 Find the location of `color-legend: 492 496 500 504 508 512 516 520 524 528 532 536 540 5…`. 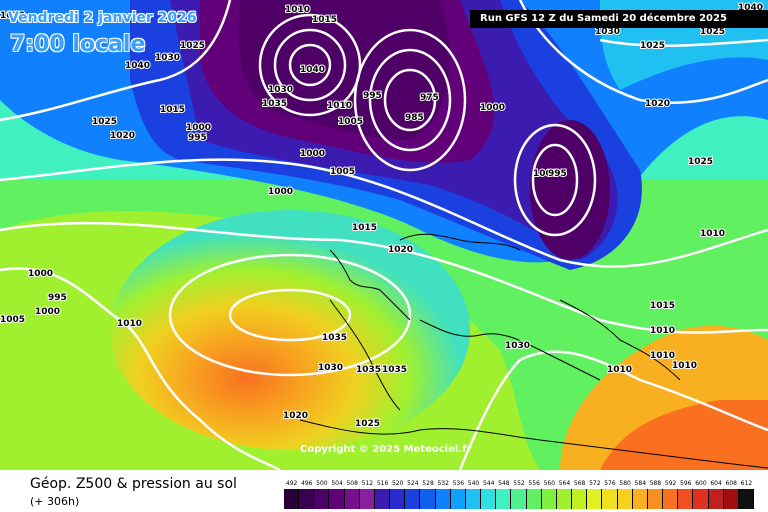

color-legend: 492 496 500 504 508 512 516 520 524 528 532 536 540 5… is located at coordinates (519, 495).